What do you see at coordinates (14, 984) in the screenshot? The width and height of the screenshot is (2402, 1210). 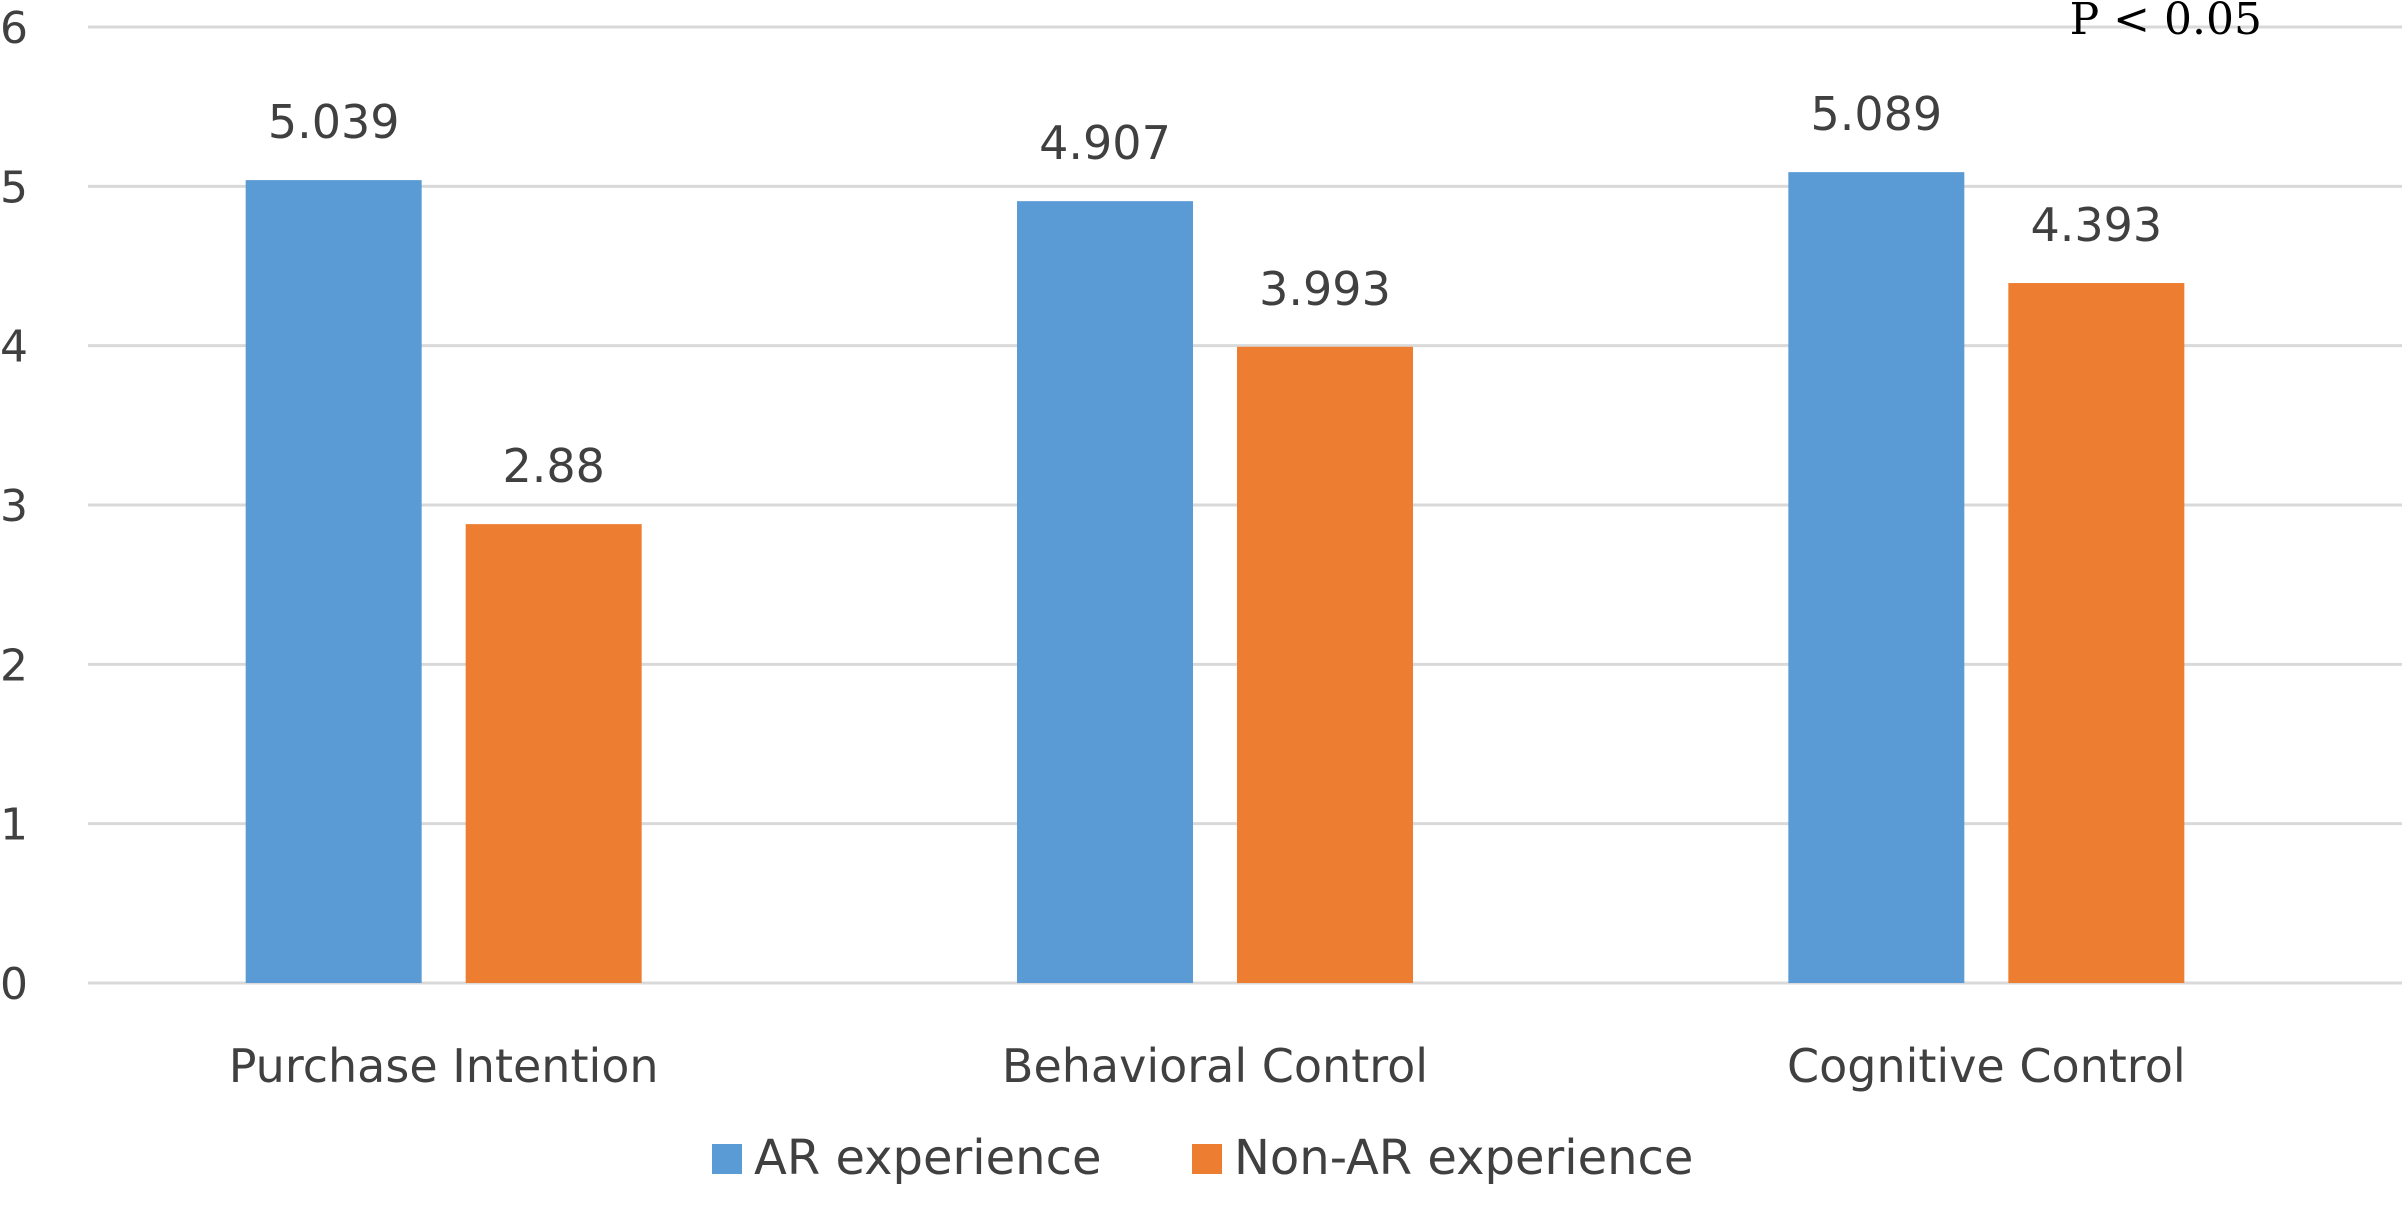 I see `y-tick-label: 0` at bounding box center [14, 984].